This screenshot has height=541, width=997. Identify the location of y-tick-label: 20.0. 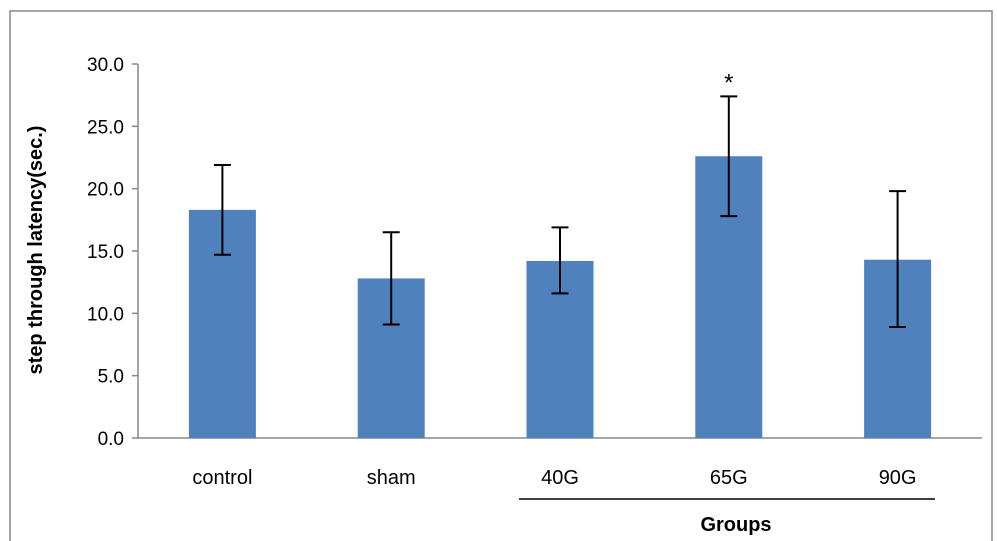
(105, 190).